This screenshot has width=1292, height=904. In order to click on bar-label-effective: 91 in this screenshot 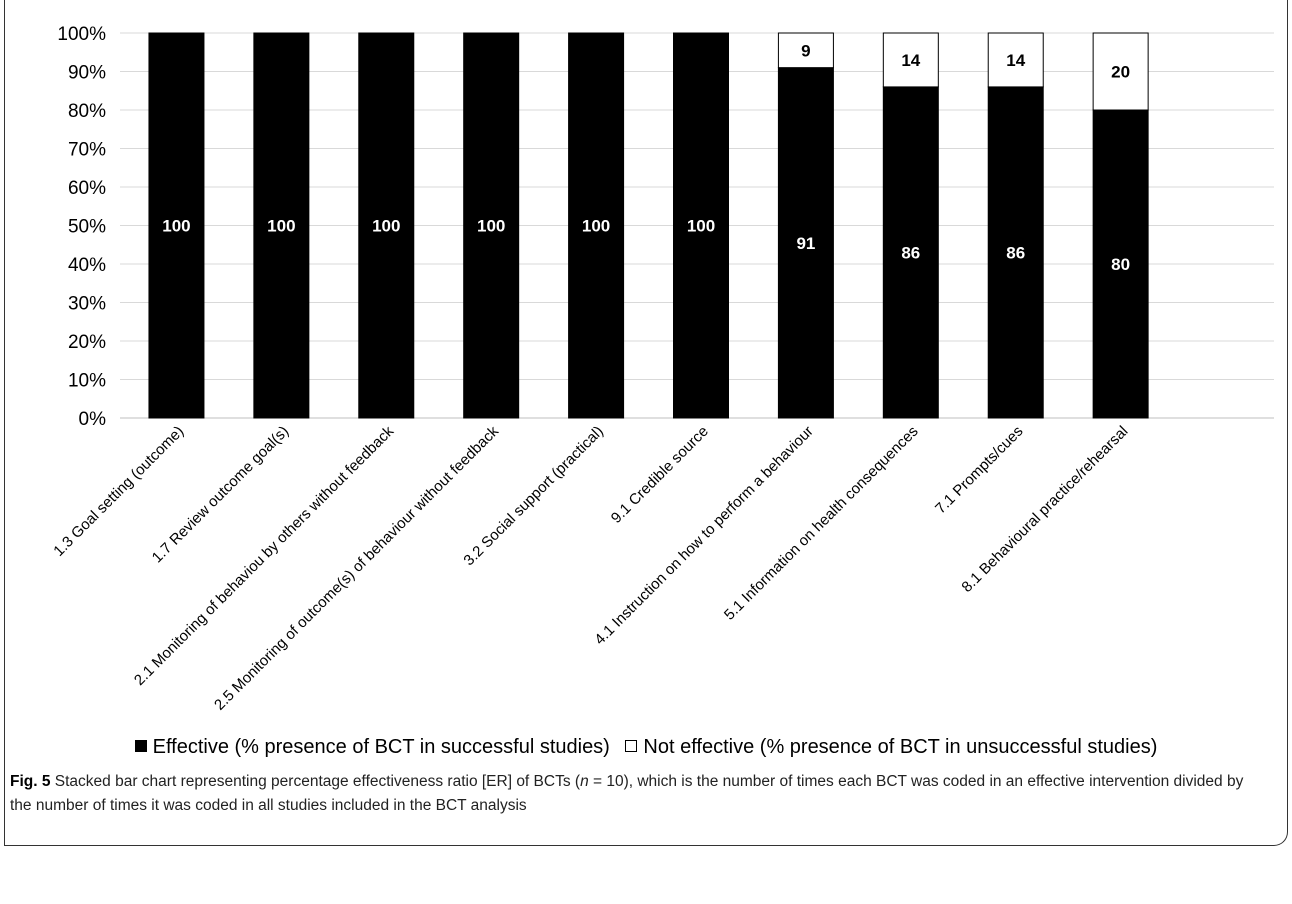, I will do `click(805, 243)`.